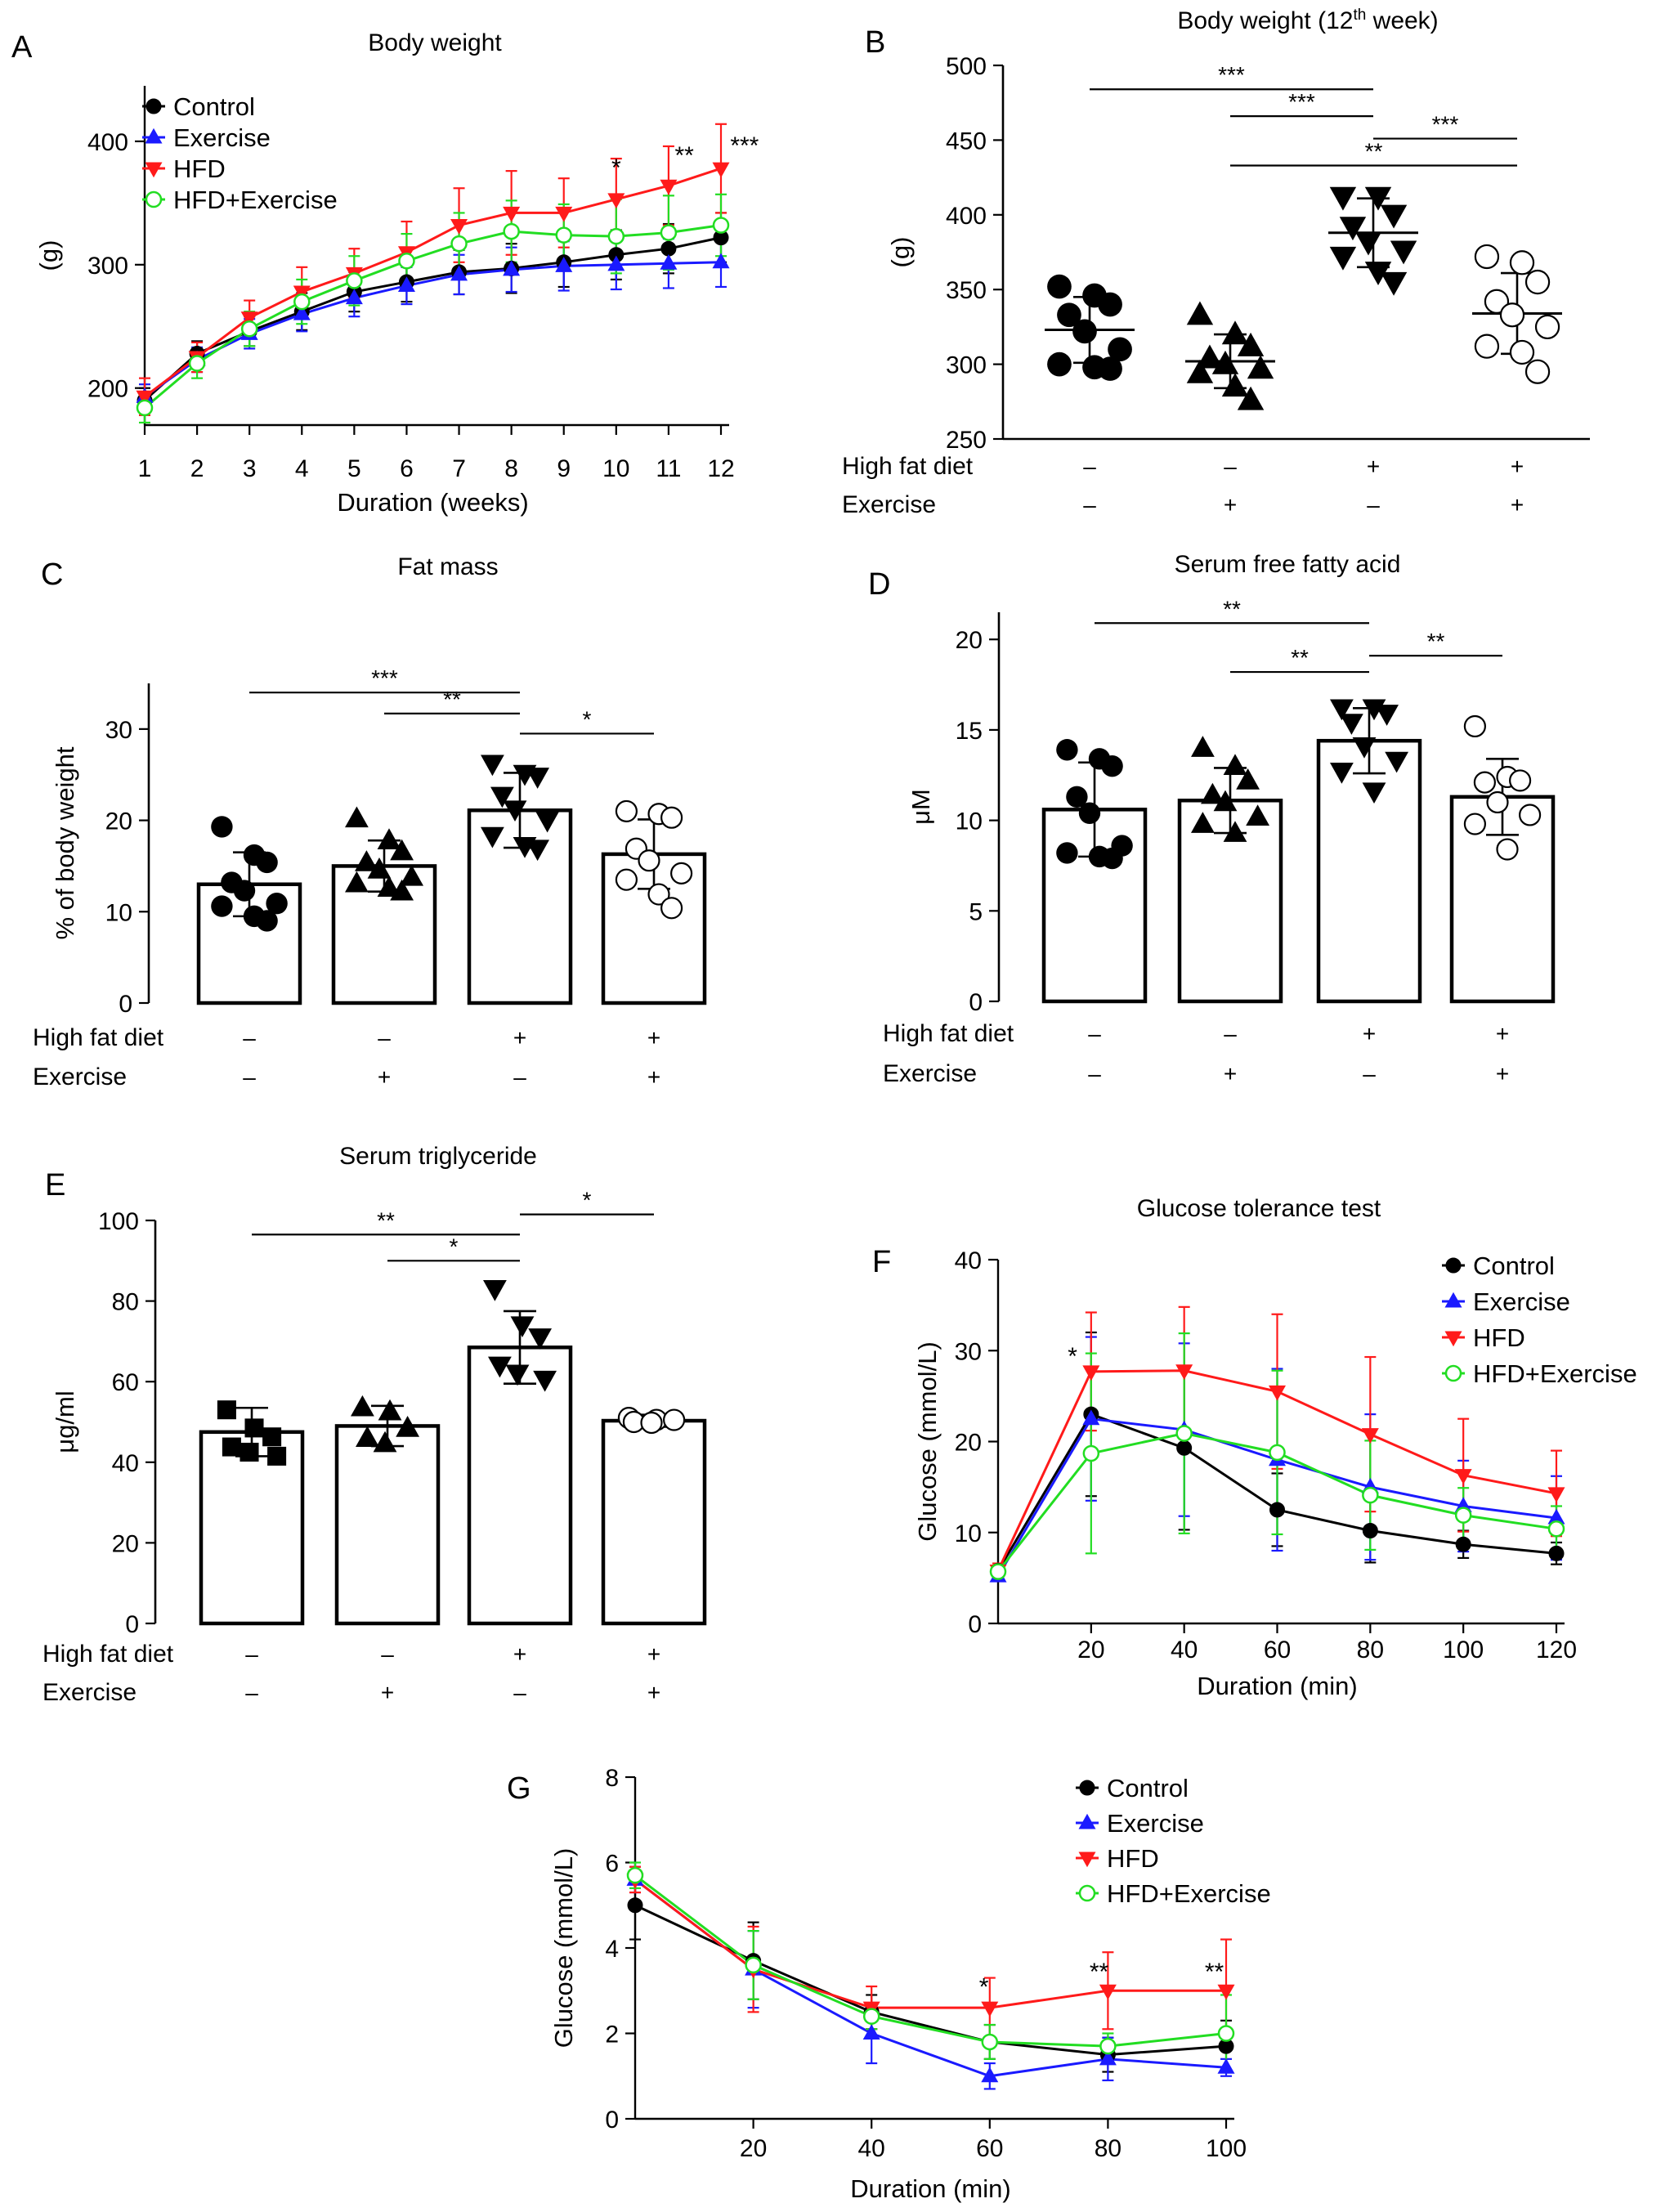  What do you see at coordinates (255, 200) in the screenshot?
I see `legend-label: HFD+Exercise` at bounding box center [255, 200].